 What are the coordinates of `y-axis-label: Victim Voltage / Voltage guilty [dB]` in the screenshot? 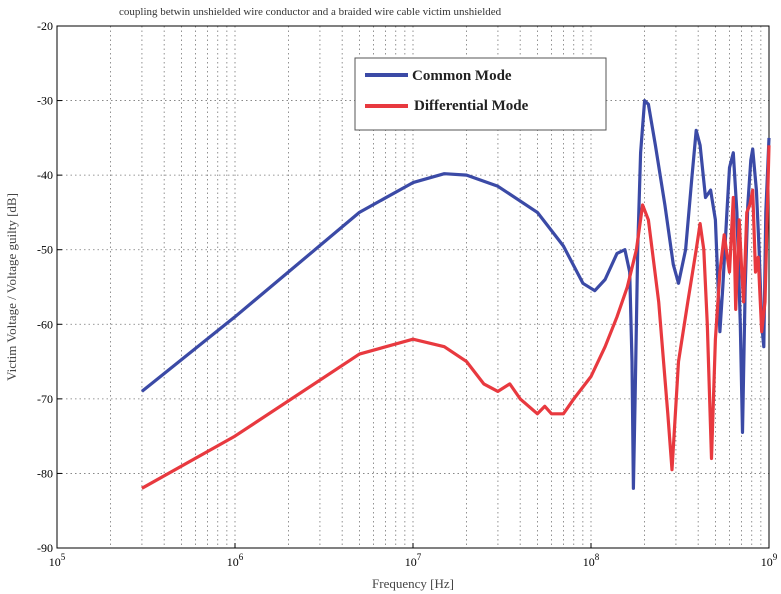 It's located at (11, 287).